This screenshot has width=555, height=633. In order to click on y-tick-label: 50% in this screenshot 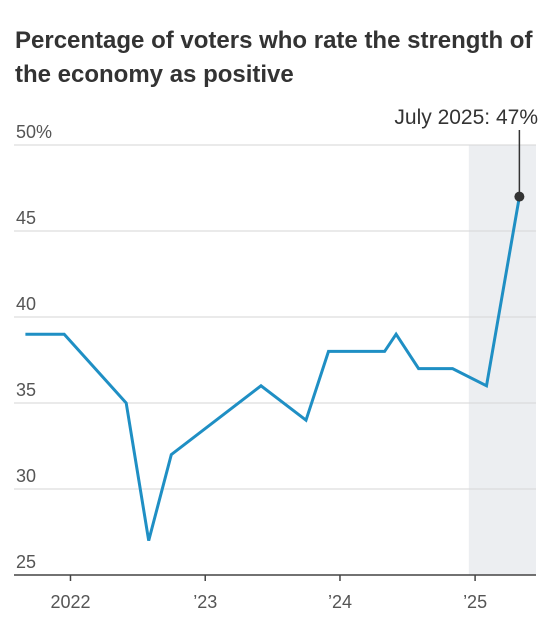, I will do `click(34, 132)`.